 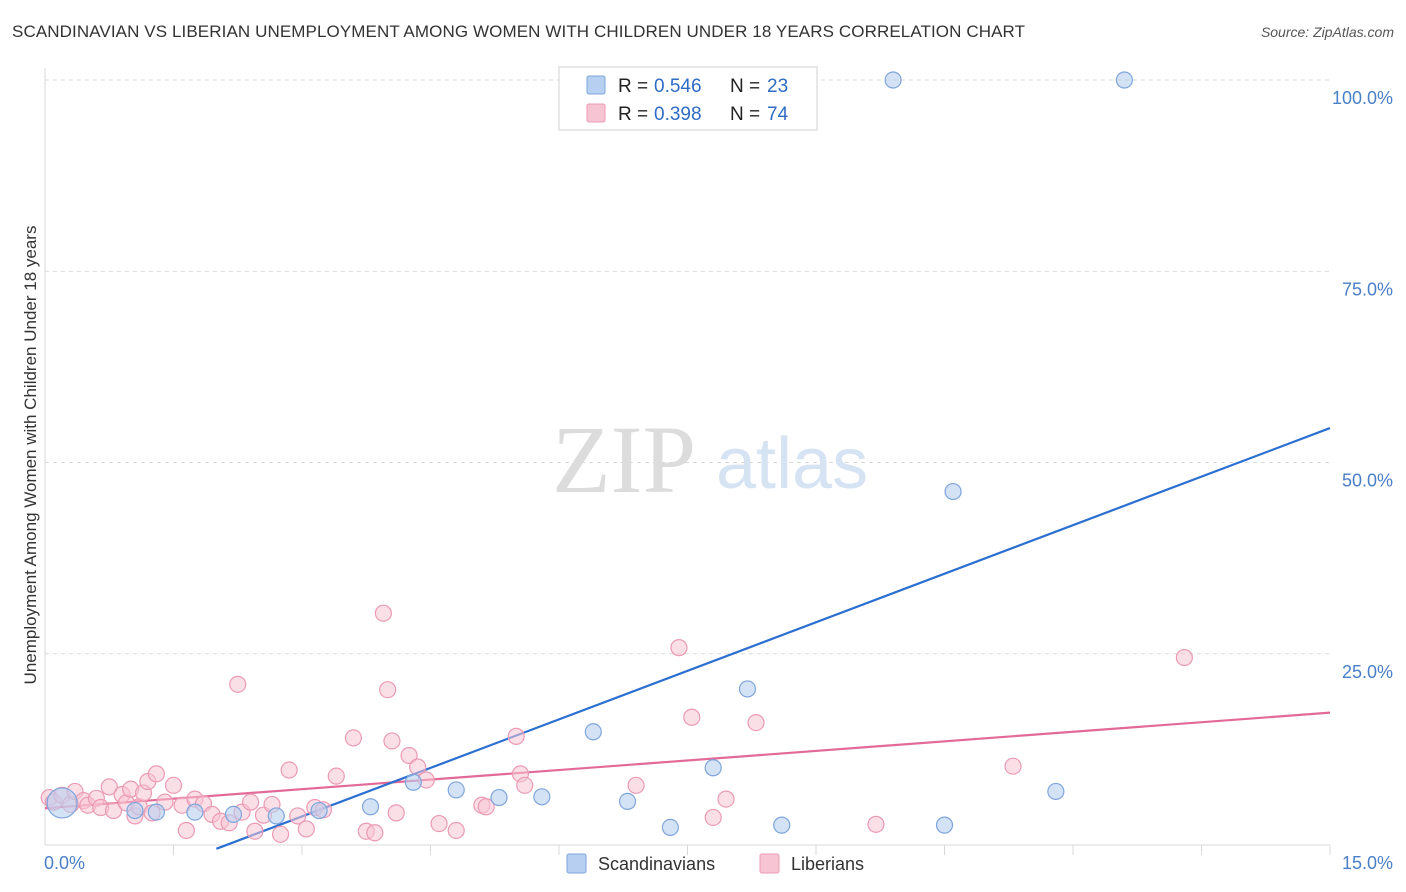 What do you see at coordinates (624, 459) in the screenshot?
I see `watermark-zip: ZIP` at bounding box center [624, 459].